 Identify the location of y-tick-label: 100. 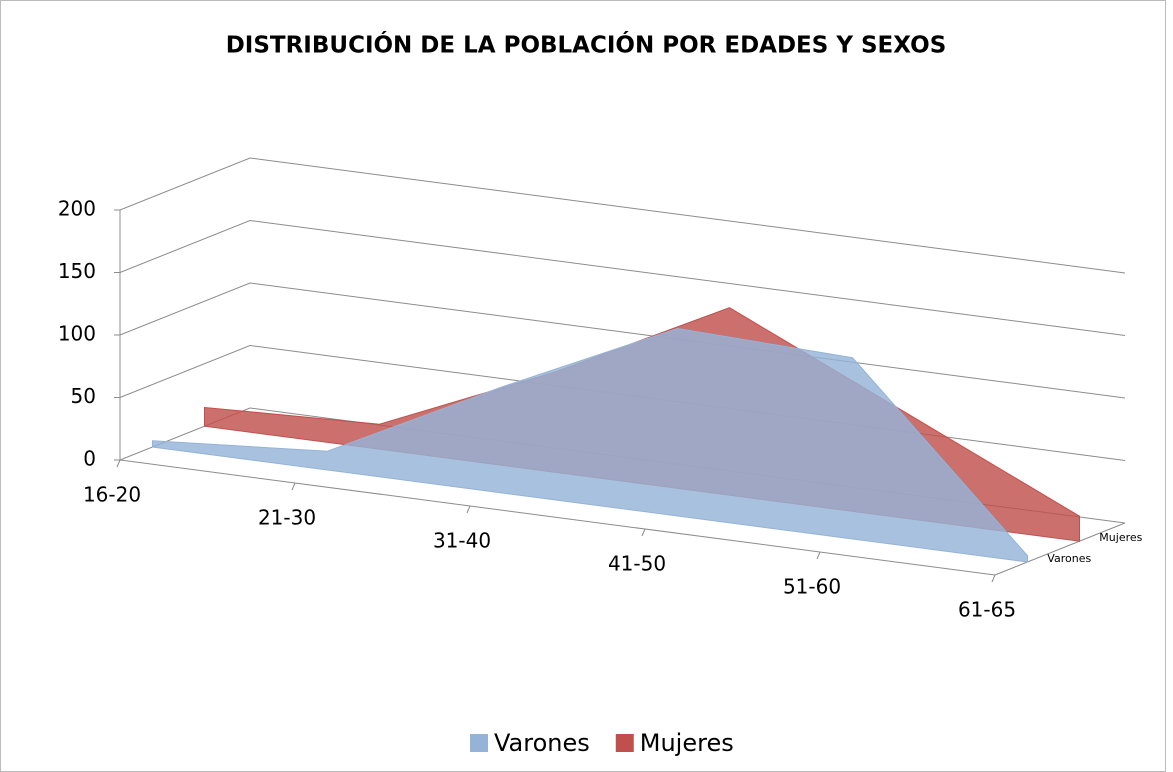
(77, 334).